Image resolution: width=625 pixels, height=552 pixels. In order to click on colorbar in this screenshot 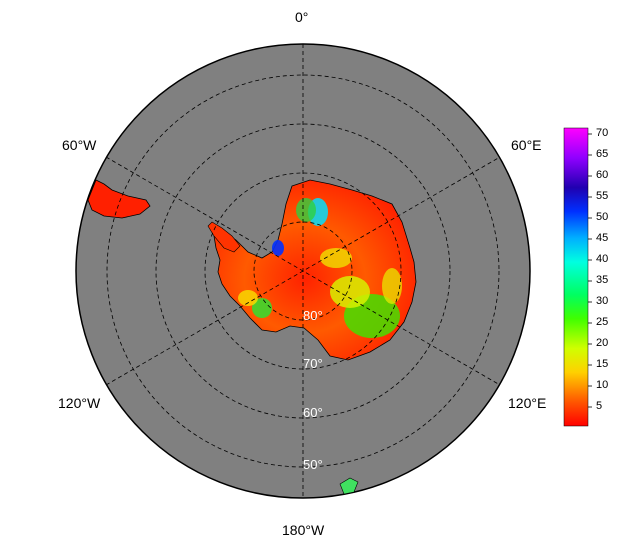, I will do `click(576, 277)`.